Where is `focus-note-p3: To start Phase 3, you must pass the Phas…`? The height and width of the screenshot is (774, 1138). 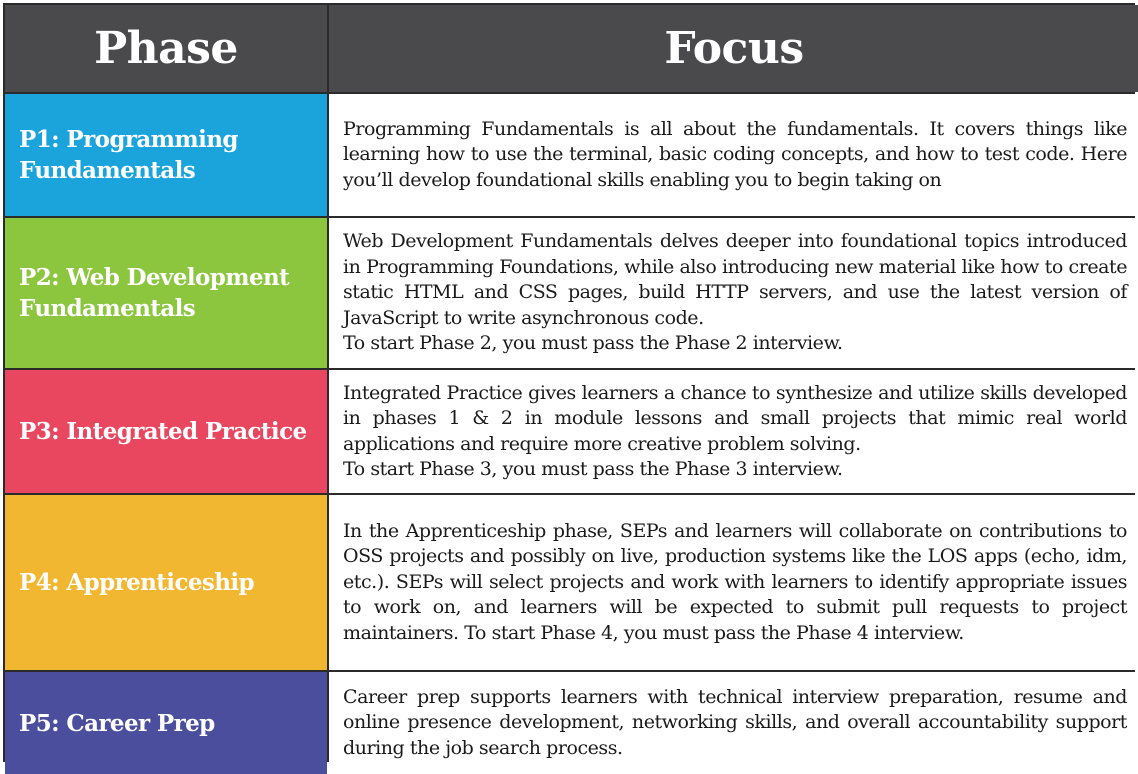 focus-note-p3: To start Phase 3, you must pass the Phas… is located at coordinates (593, 469).